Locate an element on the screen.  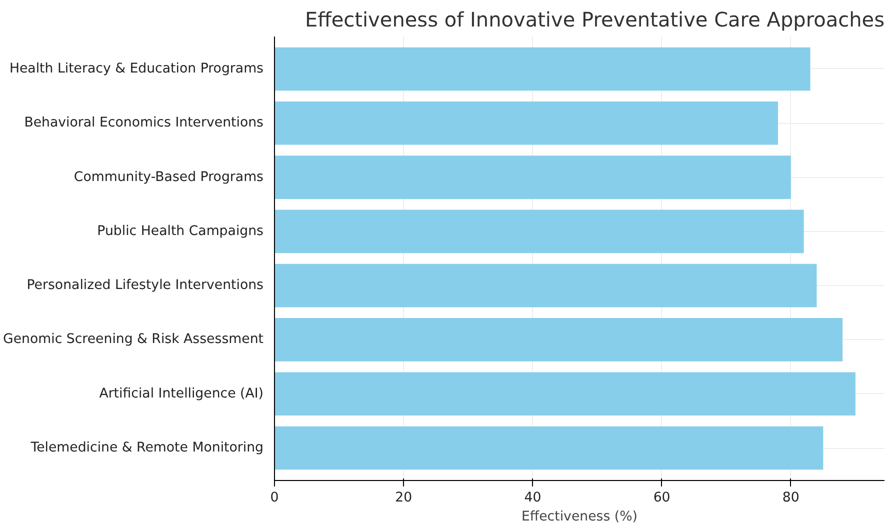
x-tick-label: 80 is located at coordinates (791, 498).